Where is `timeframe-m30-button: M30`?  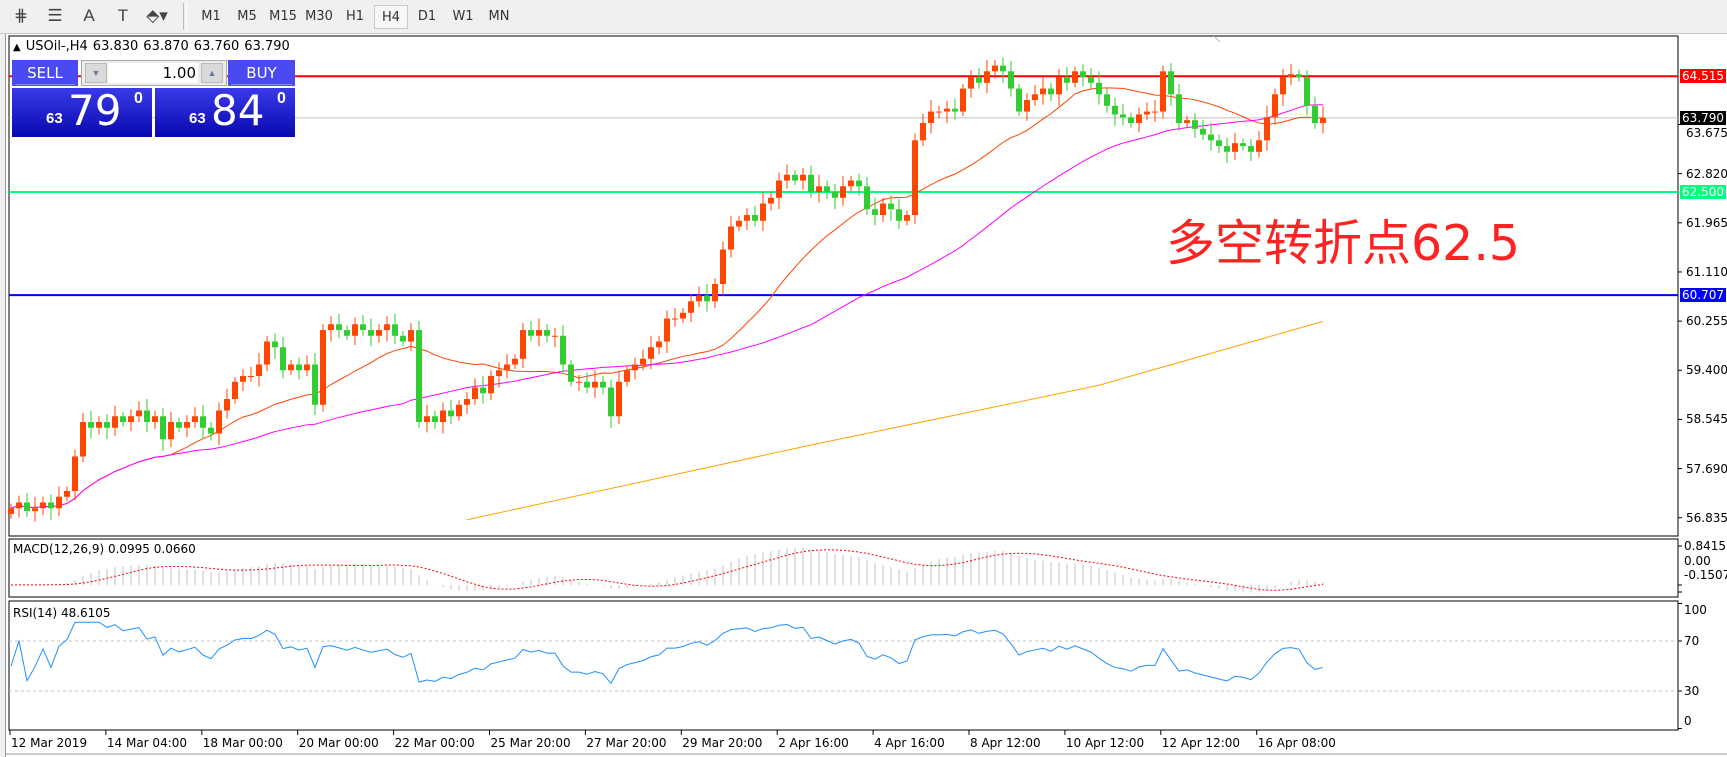 timeframe-m30-button: M30 is located at coordinates (319, 16).